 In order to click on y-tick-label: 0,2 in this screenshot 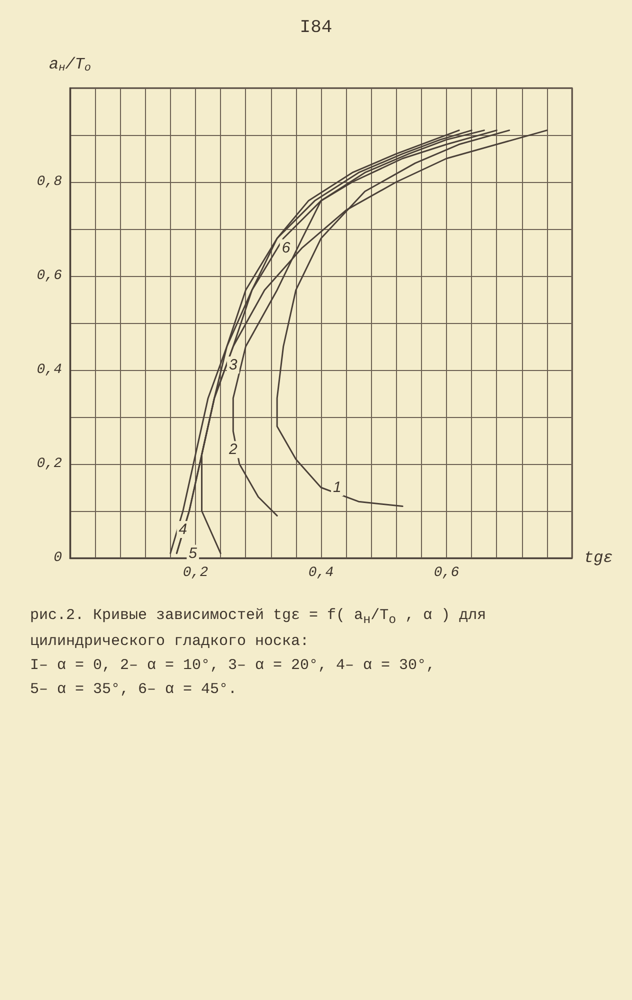, I will do `click(49, 464)`.